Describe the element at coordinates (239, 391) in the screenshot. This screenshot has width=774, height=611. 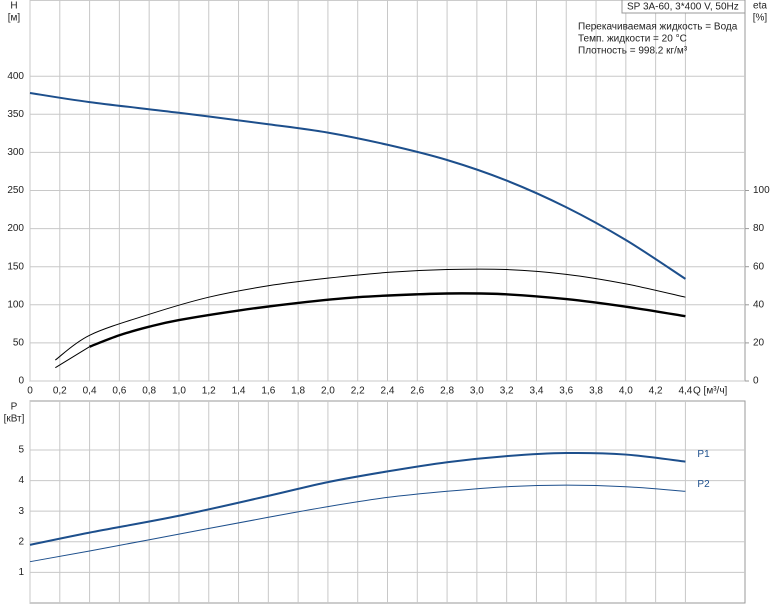
I see `x-tick-label: 1,4` at that location.